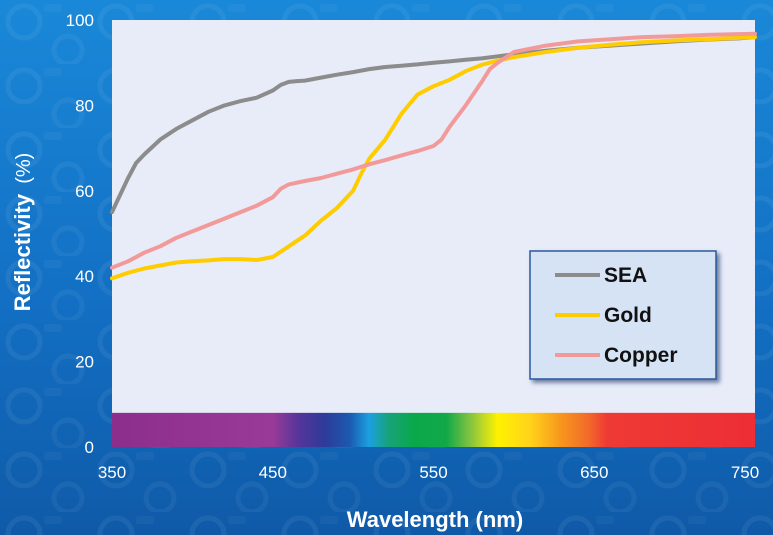 This screenshot has width=773, height=535. What do you see at coordinates (112, 472) in the screenshot?
I see `x-tick-label: 350` at bounding box center [112, 472].